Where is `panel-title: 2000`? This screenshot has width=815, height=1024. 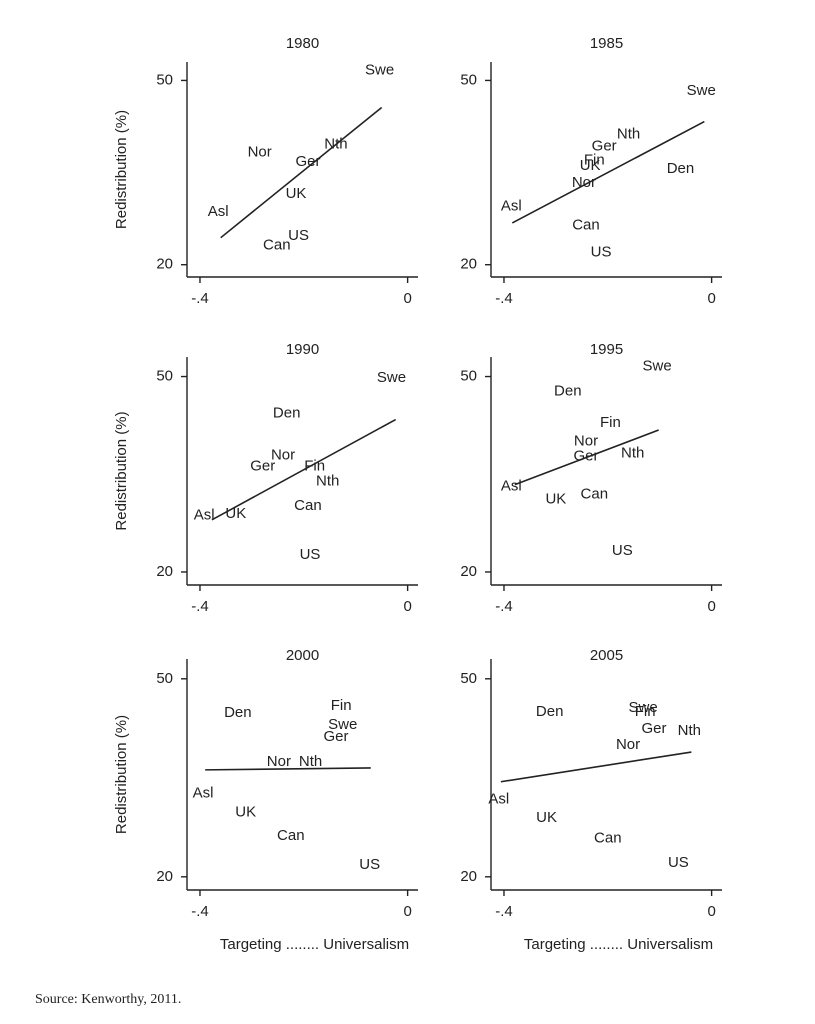
panel-title: 2000 is located at coordinates (302, 655).